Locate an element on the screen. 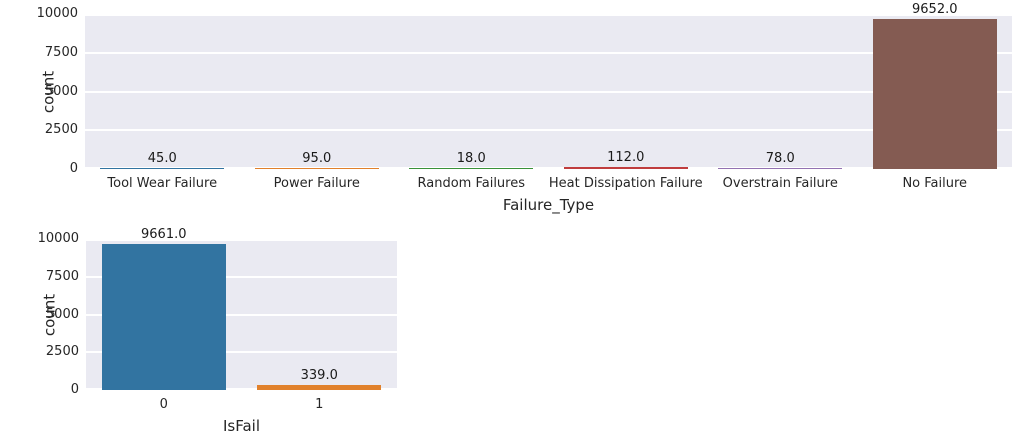  x-tick-label: Overstrain Failure is located at coordinates (780, 183).